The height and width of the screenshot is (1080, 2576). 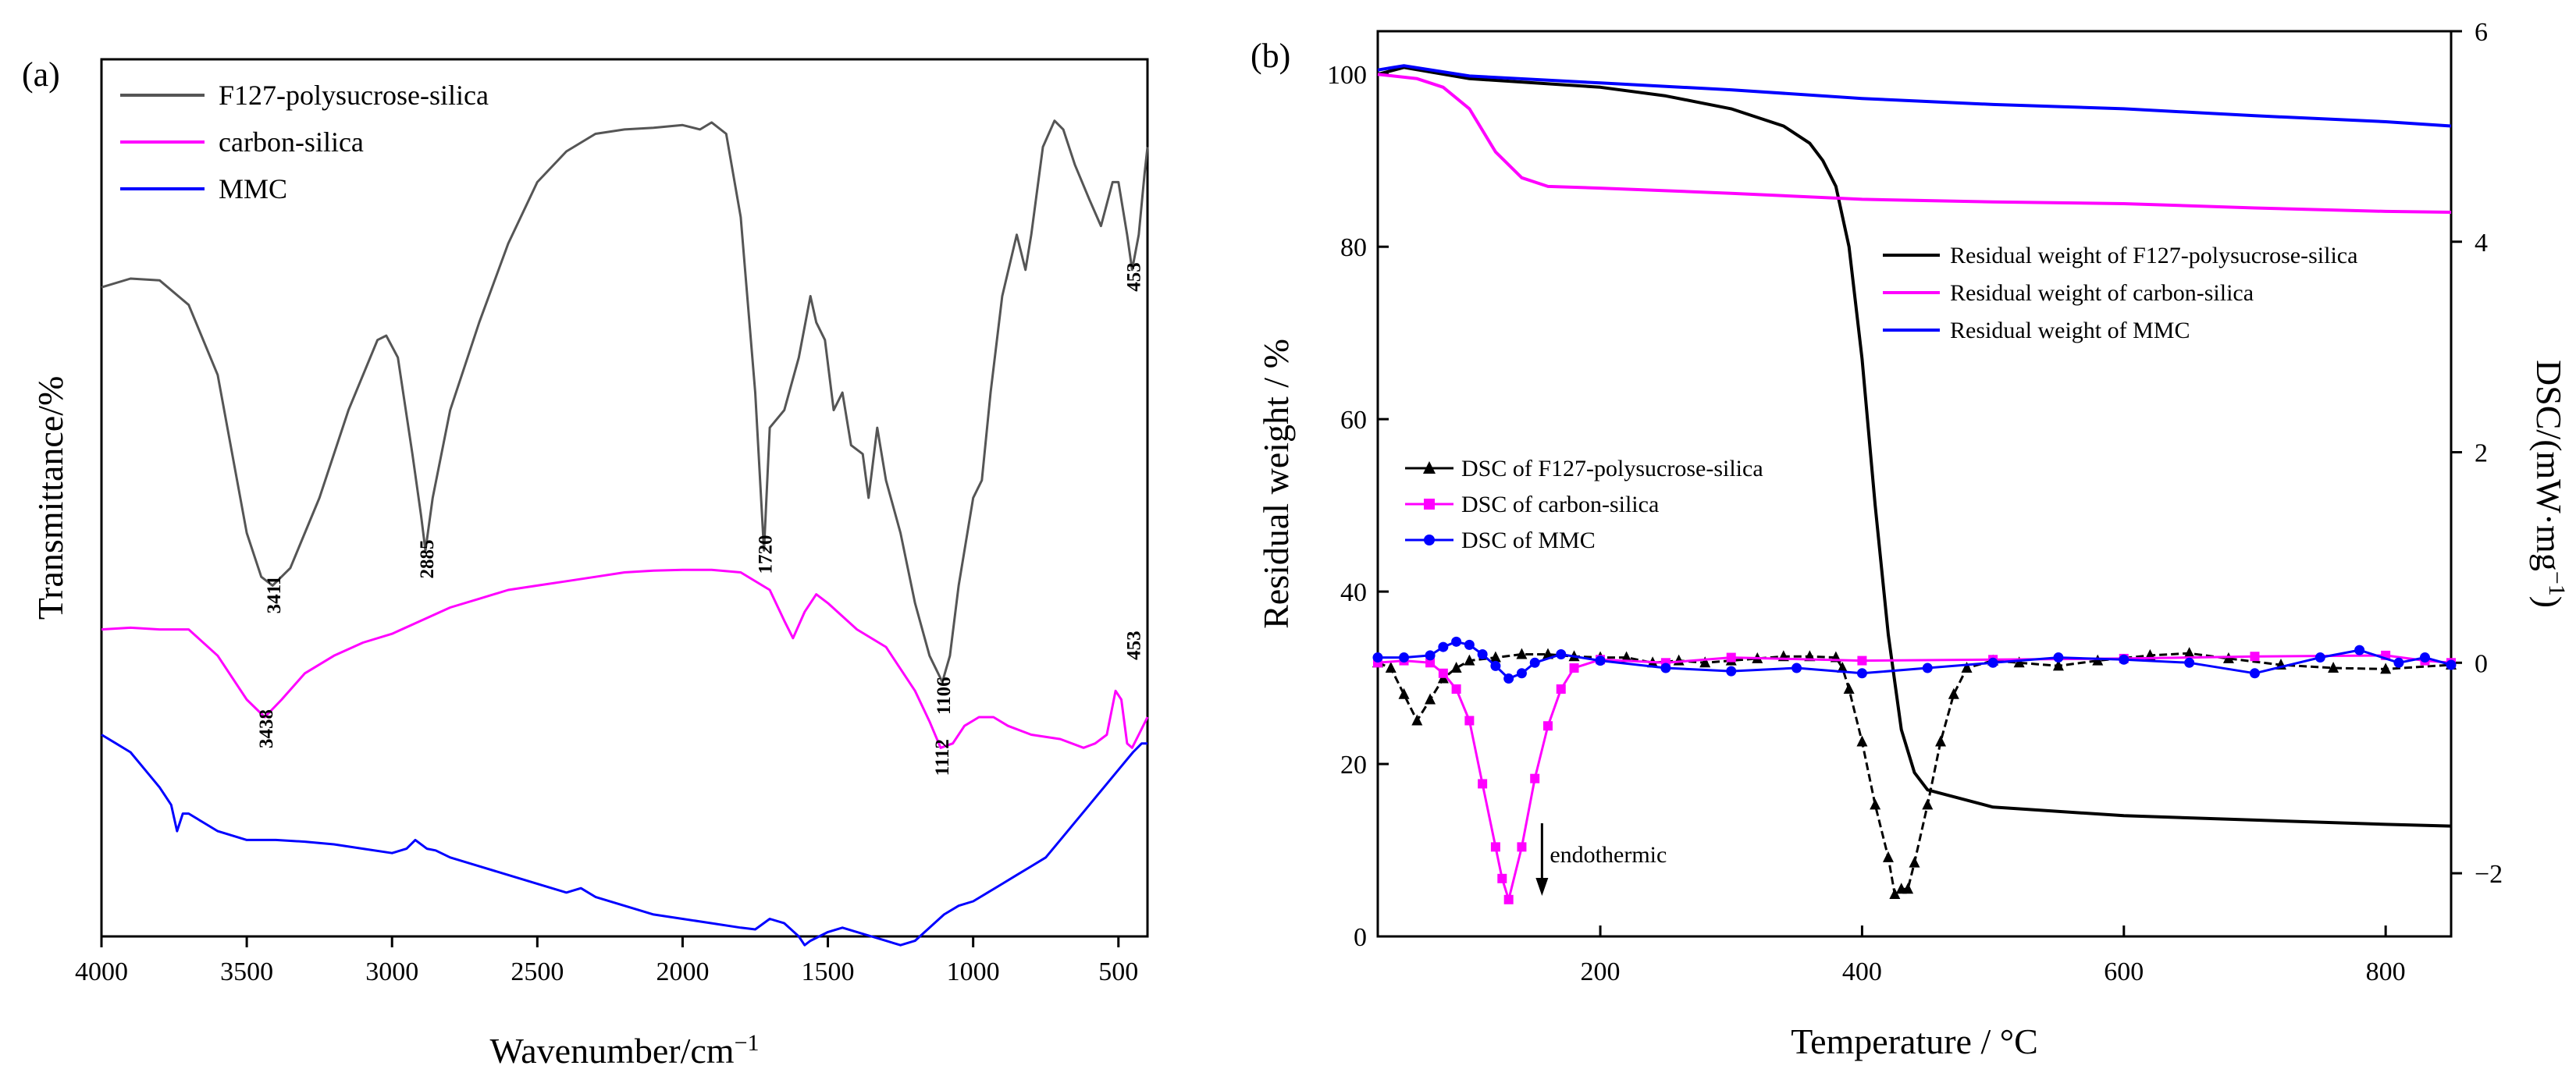 I want to click on endothermic-label: endothermic, so click(x=1608, y=855).